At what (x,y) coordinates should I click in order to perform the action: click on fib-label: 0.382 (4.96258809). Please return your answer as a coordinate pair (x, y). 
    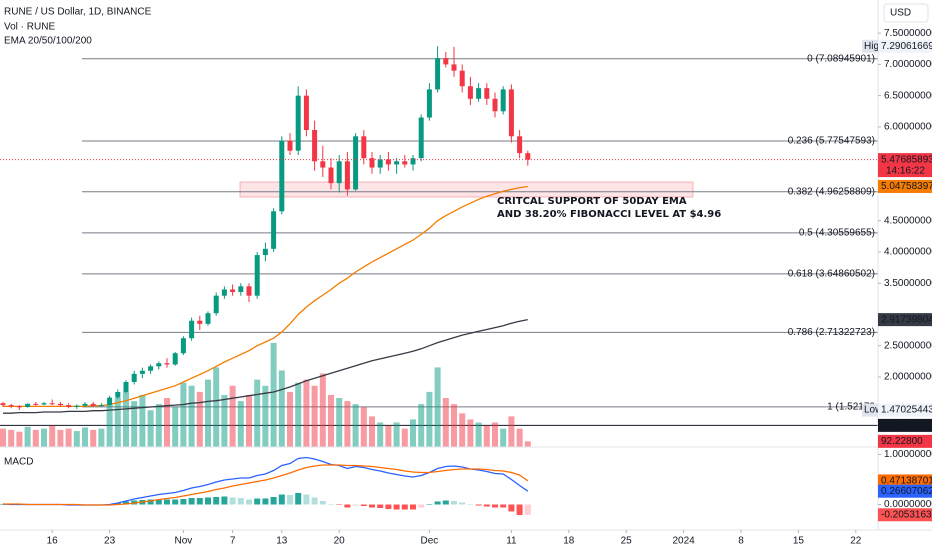
    Looking at the image, I should click on (831, 191).